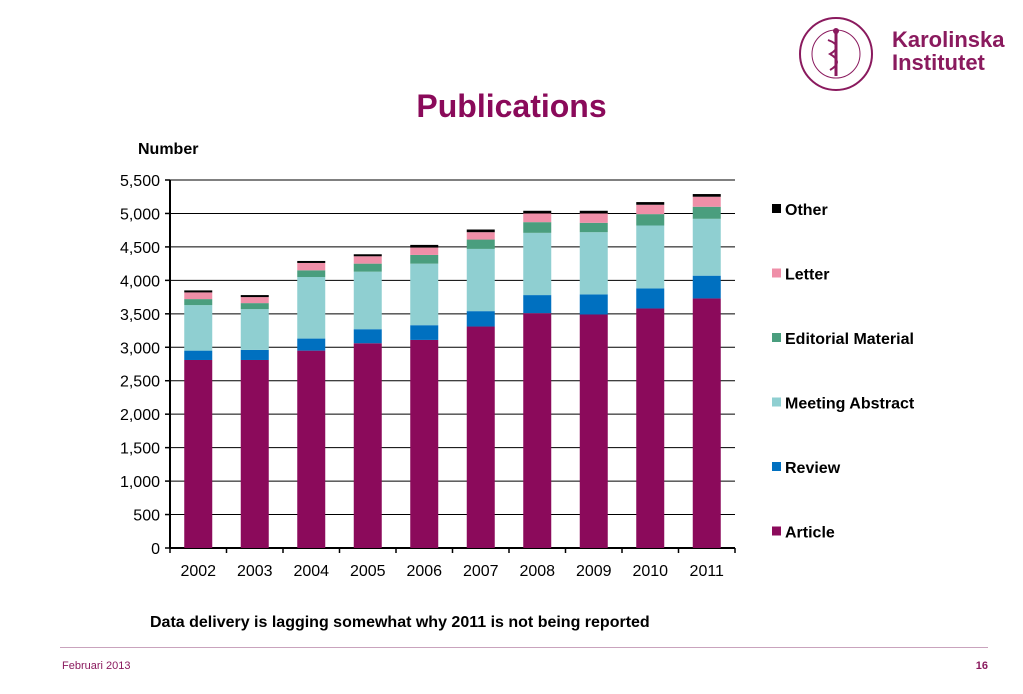 The height and width of the screenshot is (694, 1023). I want to click on bar-meeting-abstract-2009, so click(593, 263).